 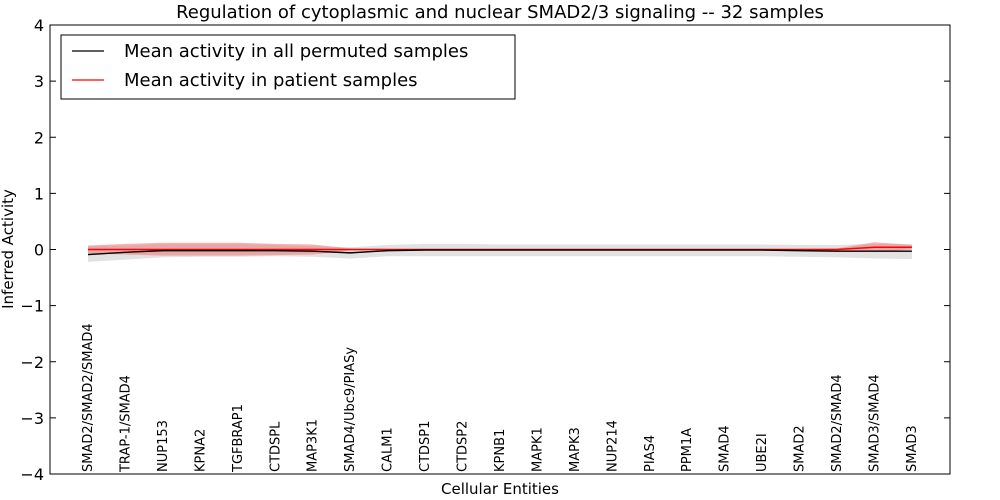 What do you see at coordinates (125, 424) in the screenshot?
I see `category-label: TRAP-1/SMAD4` at bounding box center [125, 424].